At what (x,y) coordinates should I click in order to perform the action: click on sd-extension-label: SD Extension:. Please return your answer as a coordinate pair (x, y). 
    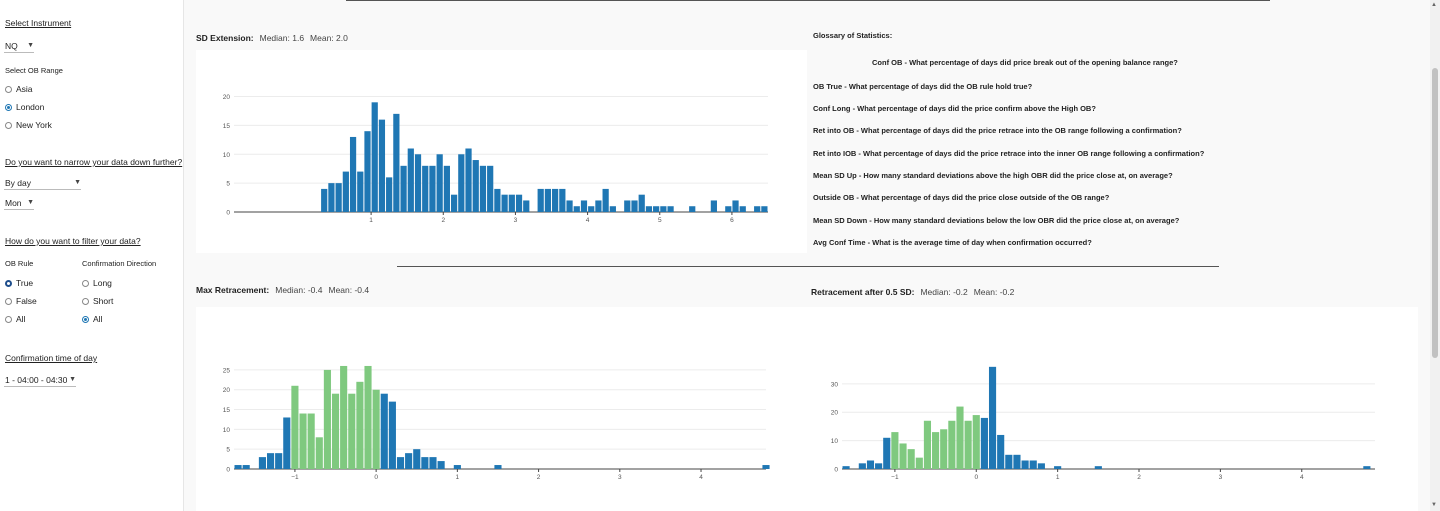
    Looking at the image, I should click on (225, 38).